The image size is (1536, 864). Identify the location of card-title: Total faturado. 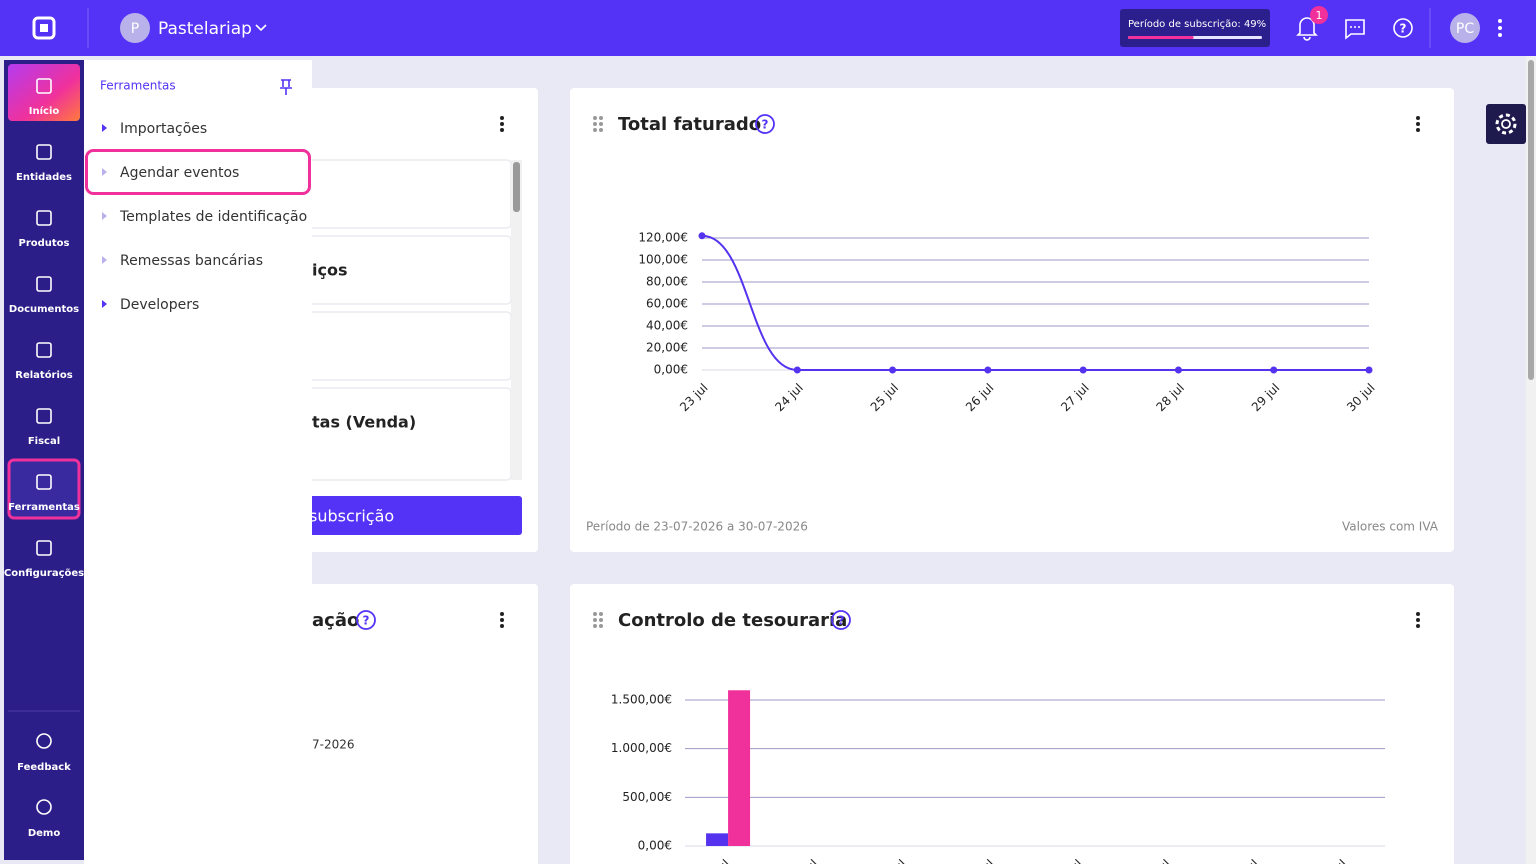
(689, 124).